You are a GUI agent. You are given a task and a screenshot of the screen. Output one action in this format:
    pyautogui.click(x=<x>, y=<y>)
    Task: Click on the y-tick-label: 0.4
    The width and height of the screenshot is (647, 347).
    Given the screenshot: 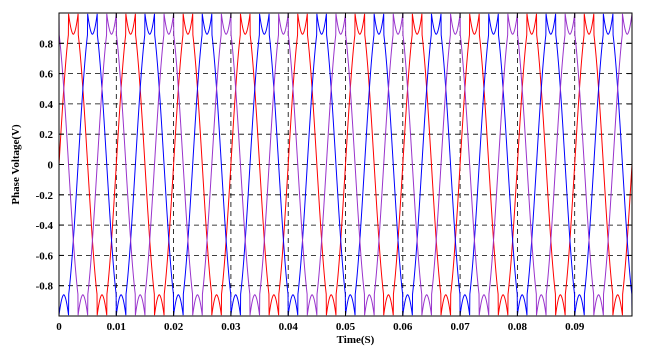 What is the action you would take?
    pyautogui.click(x=46, y=105)
    